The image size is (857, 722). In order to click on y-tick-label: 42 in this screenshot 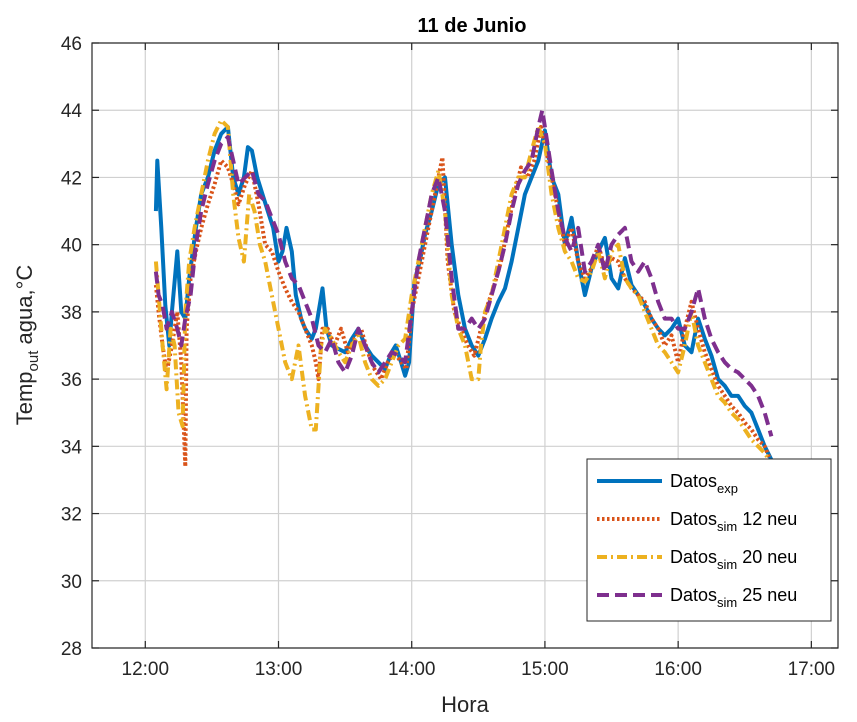, I will do `click(71, 178)`.